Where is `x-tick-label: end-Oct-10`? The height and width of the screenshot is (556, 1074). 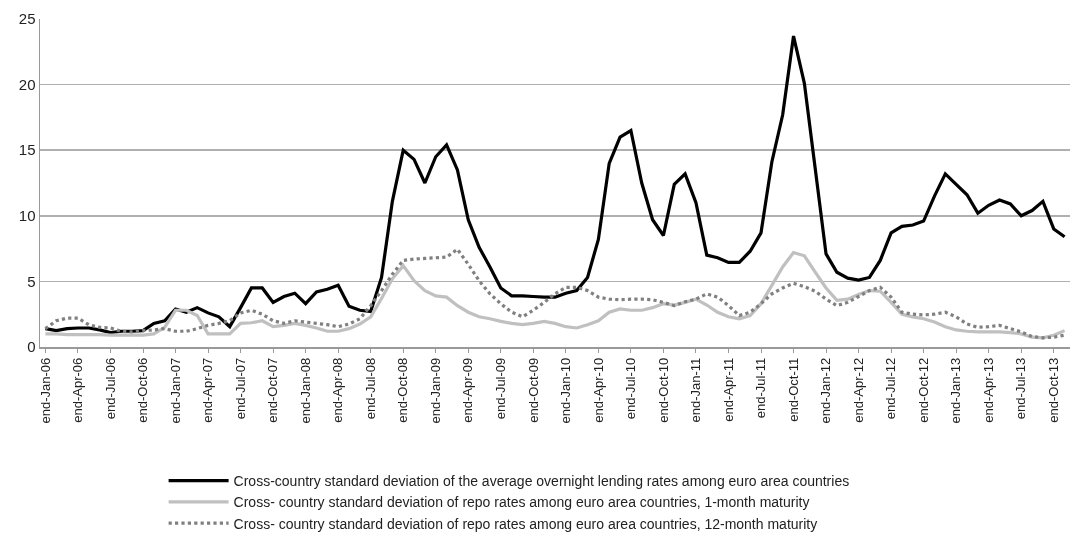
x-tick-label: end-Oct-10 is located at coordinates (663, 390).